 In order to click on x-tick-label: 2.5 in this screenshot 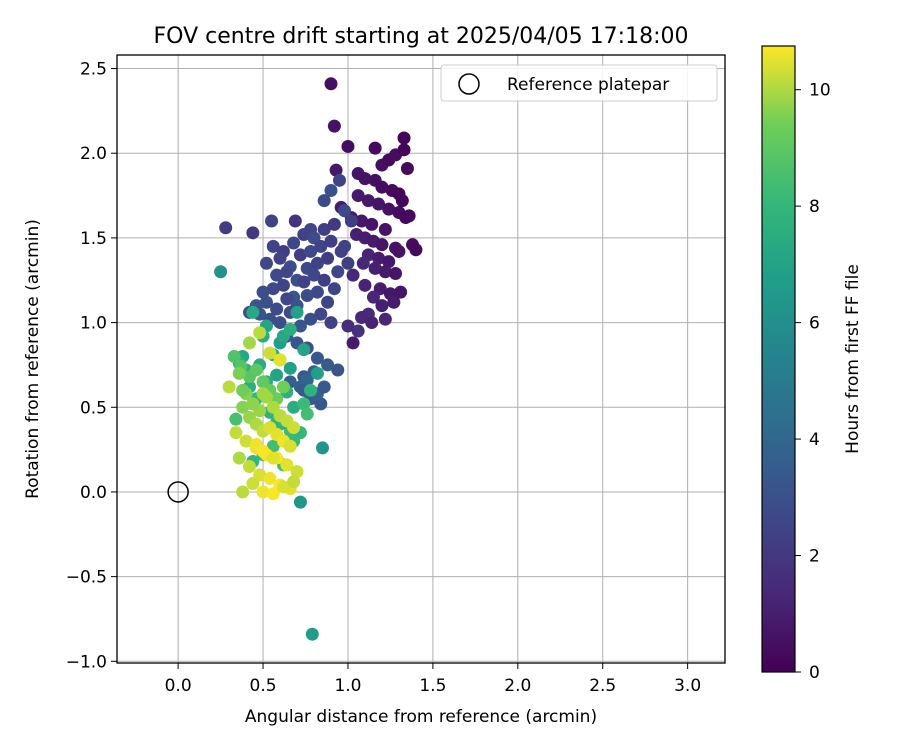, I will do `click(602, 686)`.